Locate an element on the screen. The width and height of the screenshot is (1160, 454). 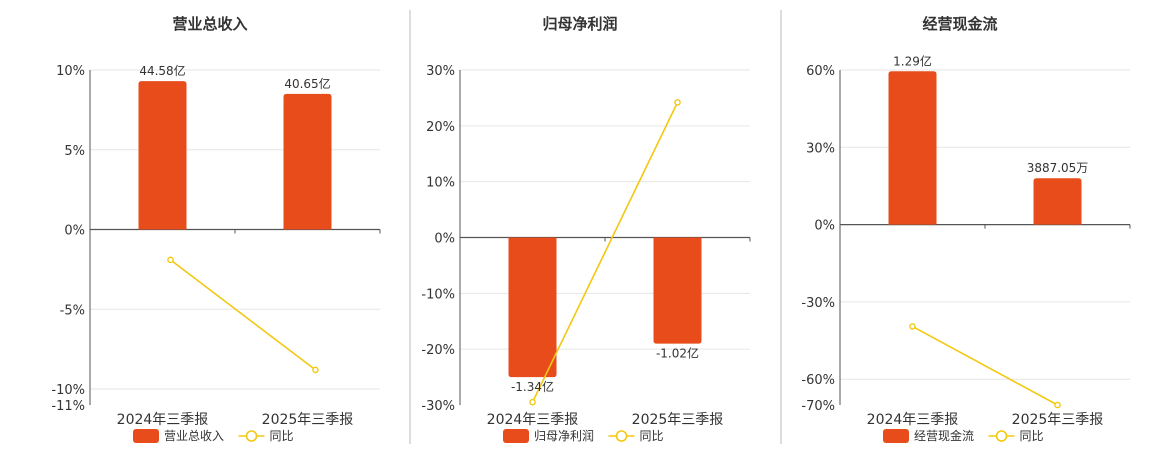
y-tick-label: 60% is located at coordinates (820, 71).